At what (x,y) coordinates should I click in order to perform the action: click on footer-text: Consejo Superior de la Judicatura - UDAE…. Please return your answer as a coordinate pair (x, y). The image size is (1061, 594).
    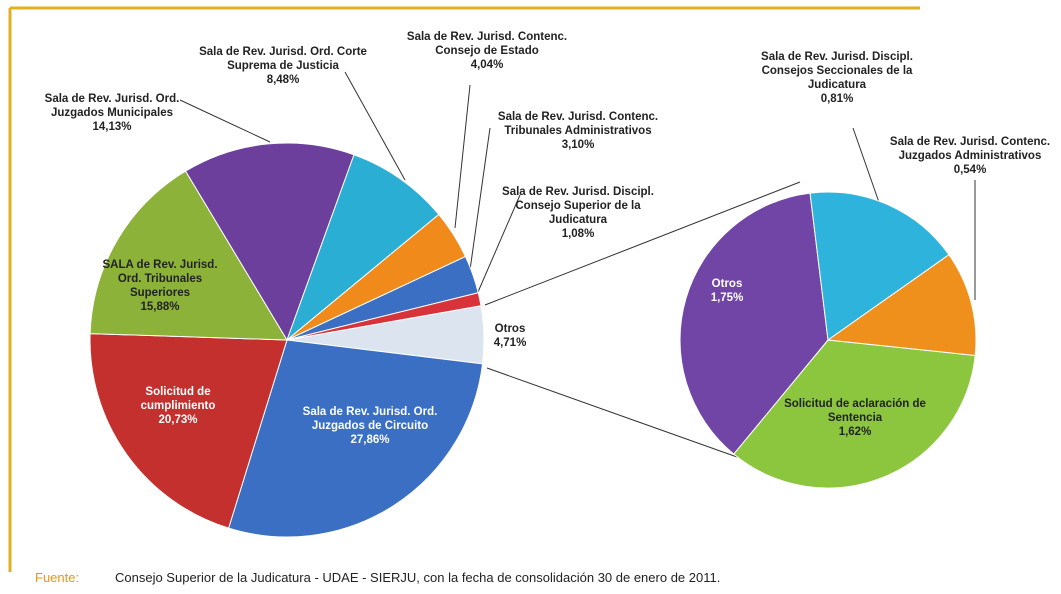
    Looking at the image, I should click on (418, 577).